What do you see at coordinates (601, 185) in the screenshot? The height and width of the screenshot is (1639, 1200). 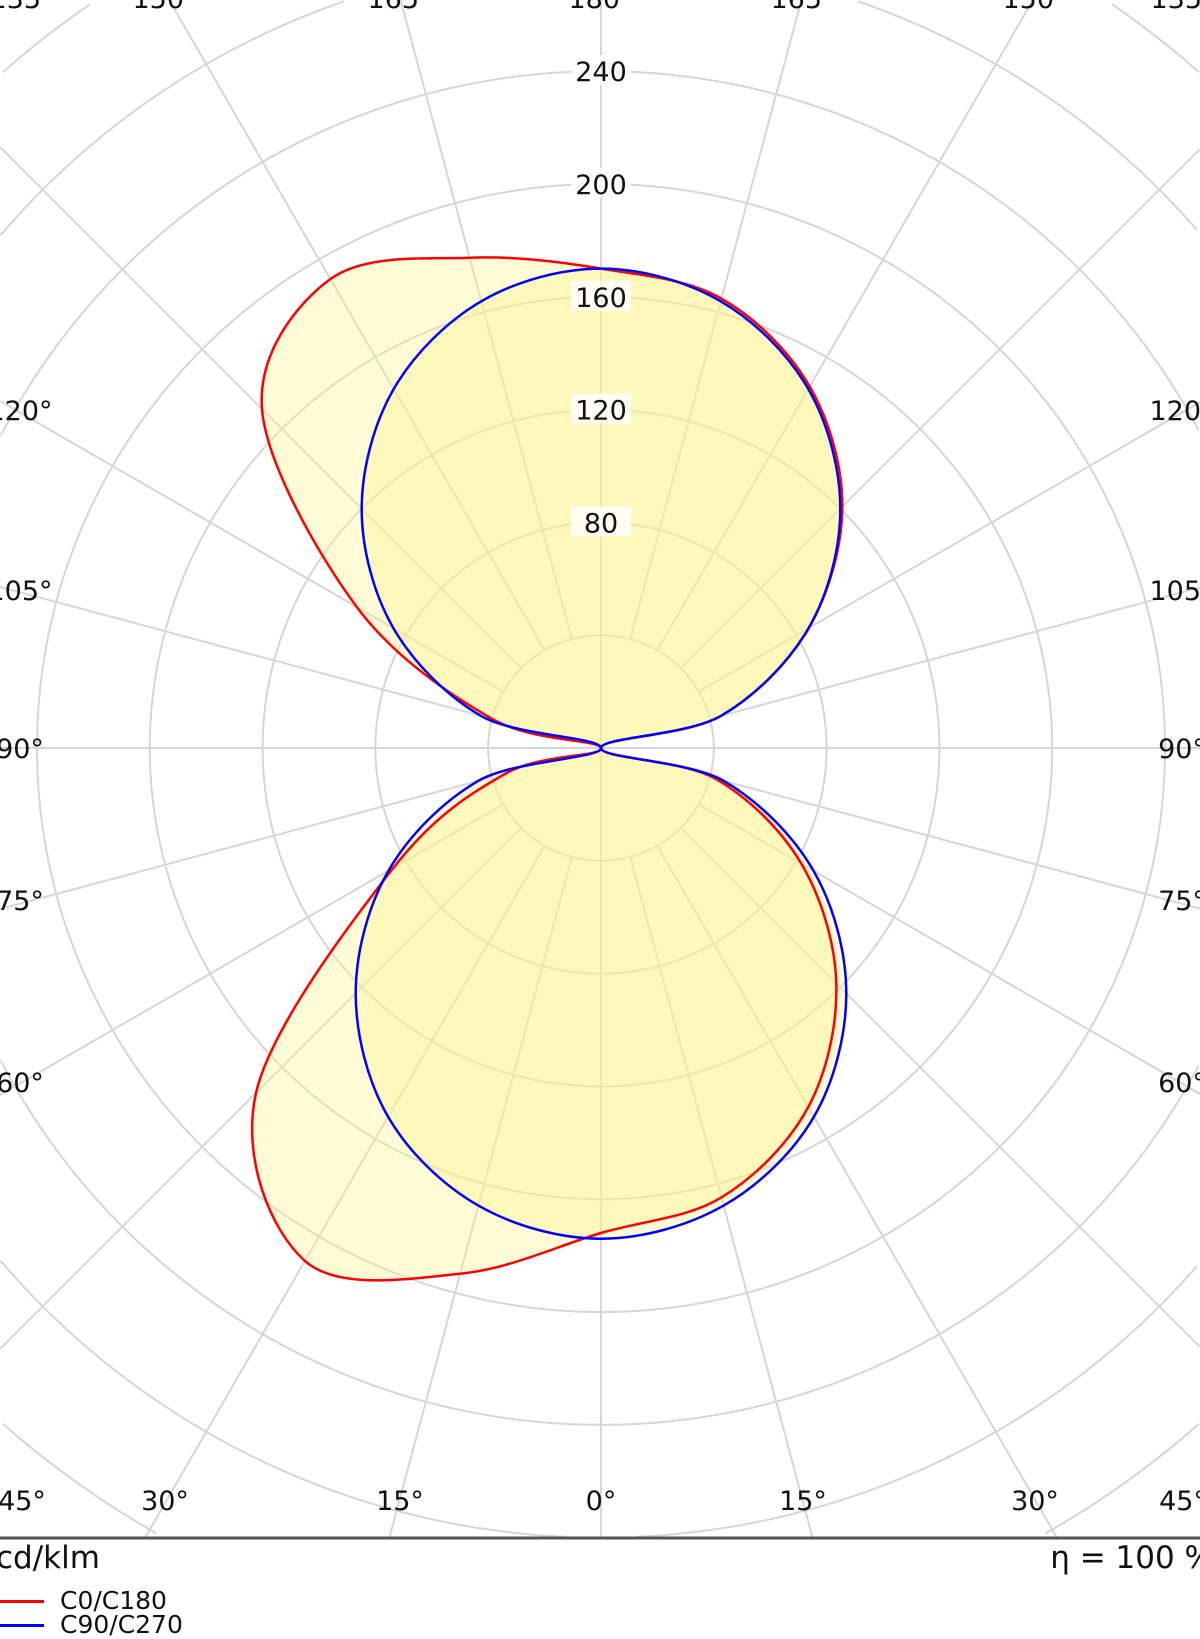 I see `radial-tick-label: 200` at bounding box center [601, 185].